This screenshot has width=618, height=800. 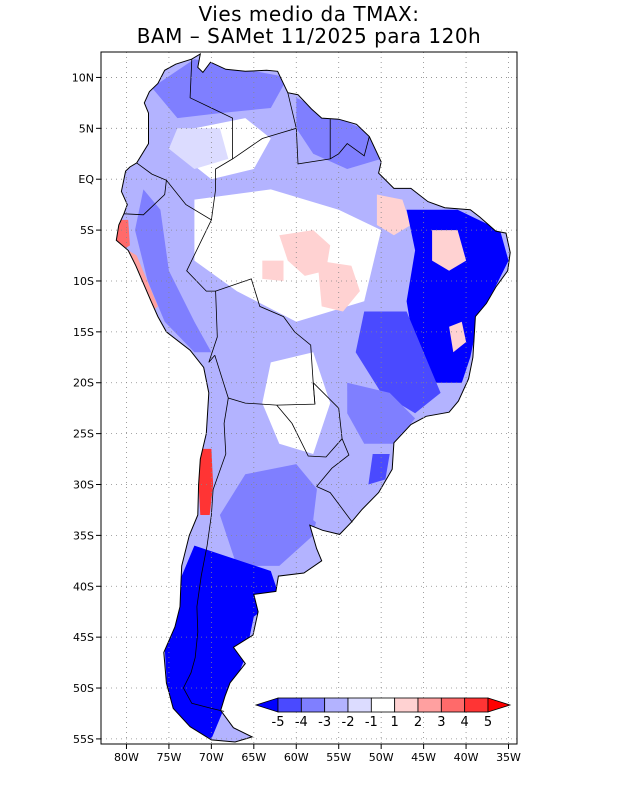 I want to click on bias-patch-ne-brazil-blue, so click(x=457, y=296).